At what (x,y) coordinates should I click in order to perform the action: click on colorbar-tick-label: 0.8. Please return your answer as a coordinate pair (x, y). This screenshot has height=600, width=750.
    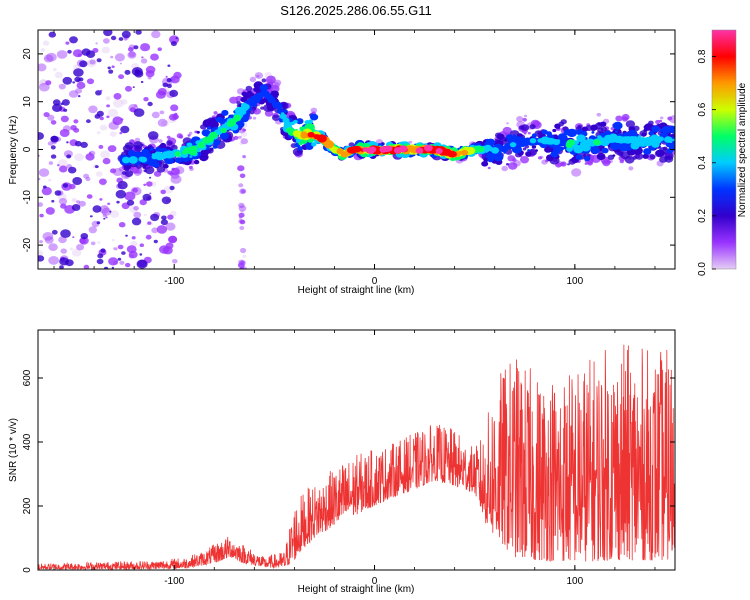
    Looking at the image, I should click on (702, 56).